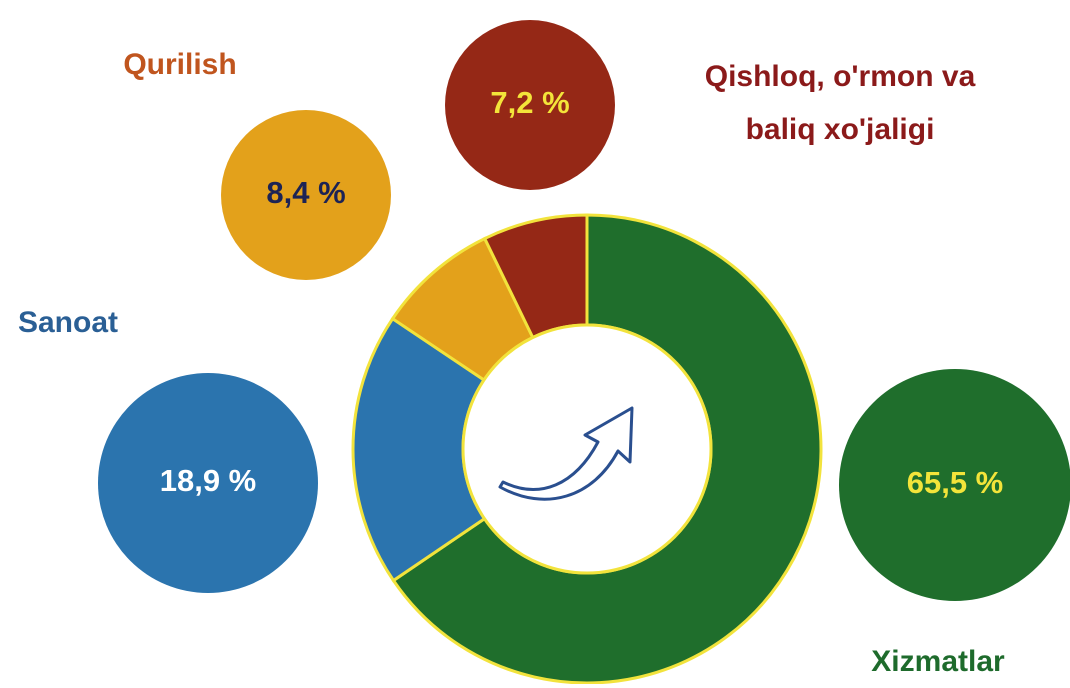 The width and height of the screenshot is (1070, 688). I want to click on category-label: Qishloq, o'rmon va baliq xo'jaligi, so click(840, 103).